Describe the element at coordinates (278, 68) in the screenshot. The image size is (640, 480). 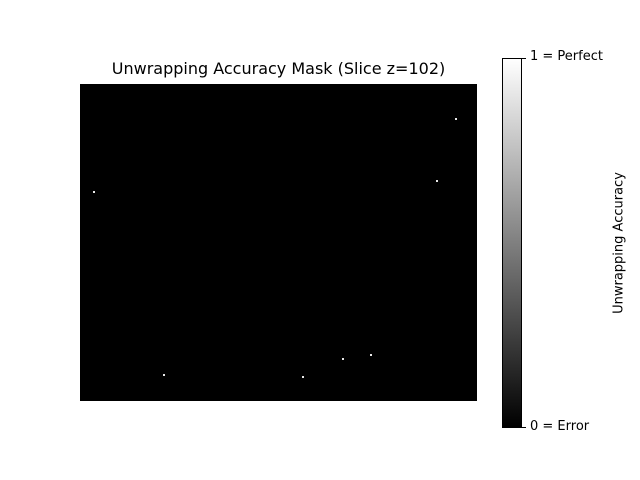
I see `chart-title: Unwrapping Accuracy Mask (Slice z=102)` at that location.